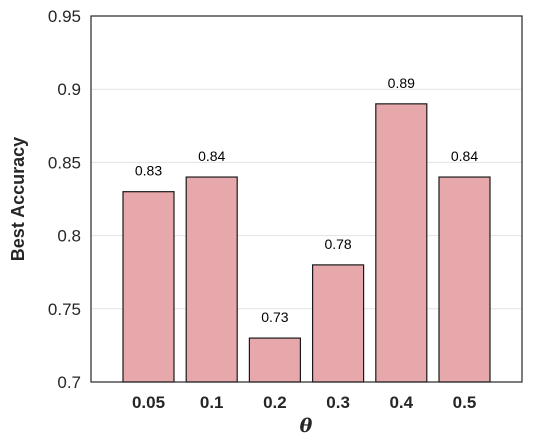 The image size is (550, 438). I want to click on y-tick-label: 0.95, so click(64, 16).